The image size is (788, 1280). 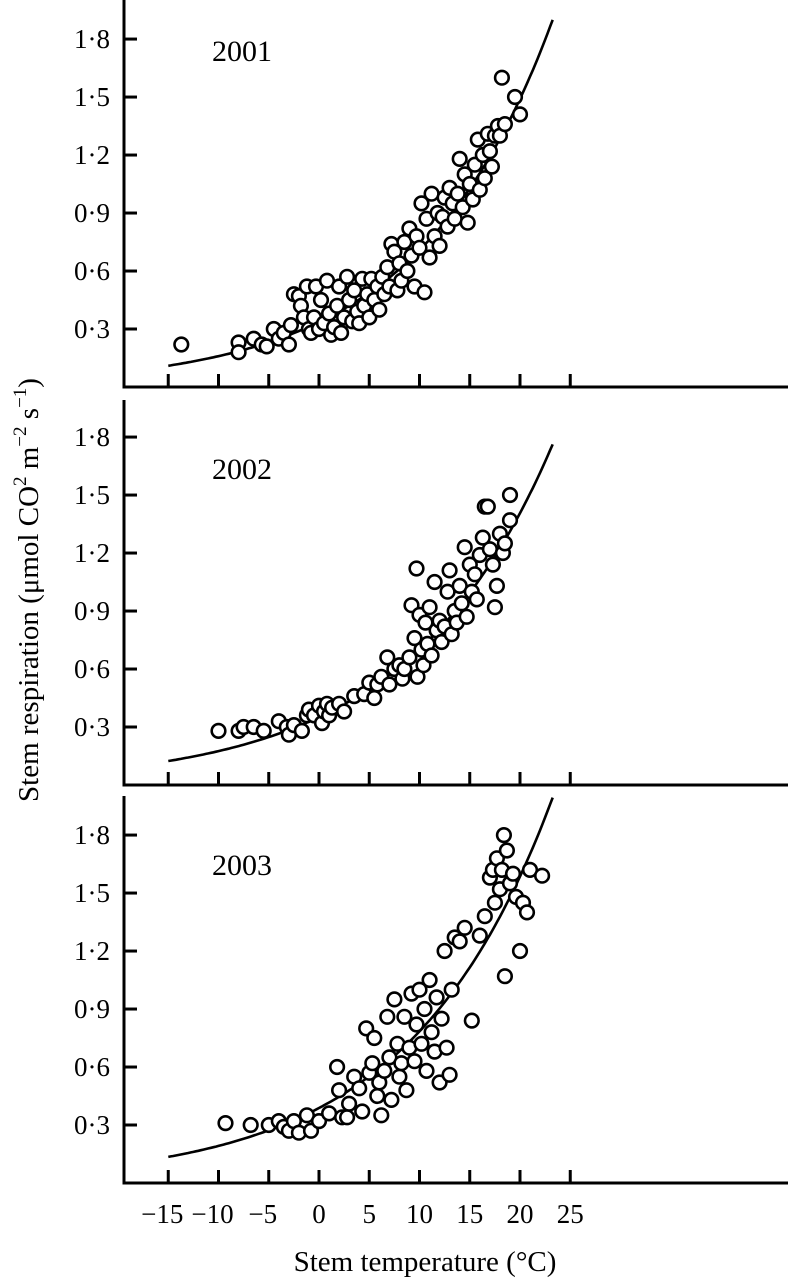 I want to click on x-tick-label: 10, so click(x=419, y=1214).